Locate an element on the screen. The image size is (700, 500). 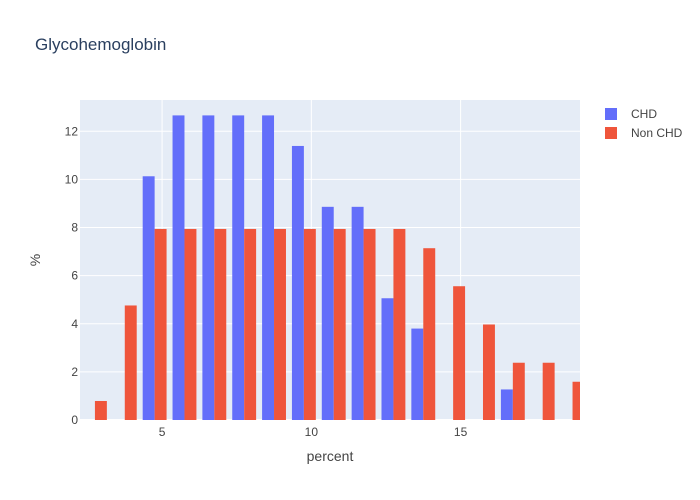
x-axis-label: percent is located at coordinates (330, 456).